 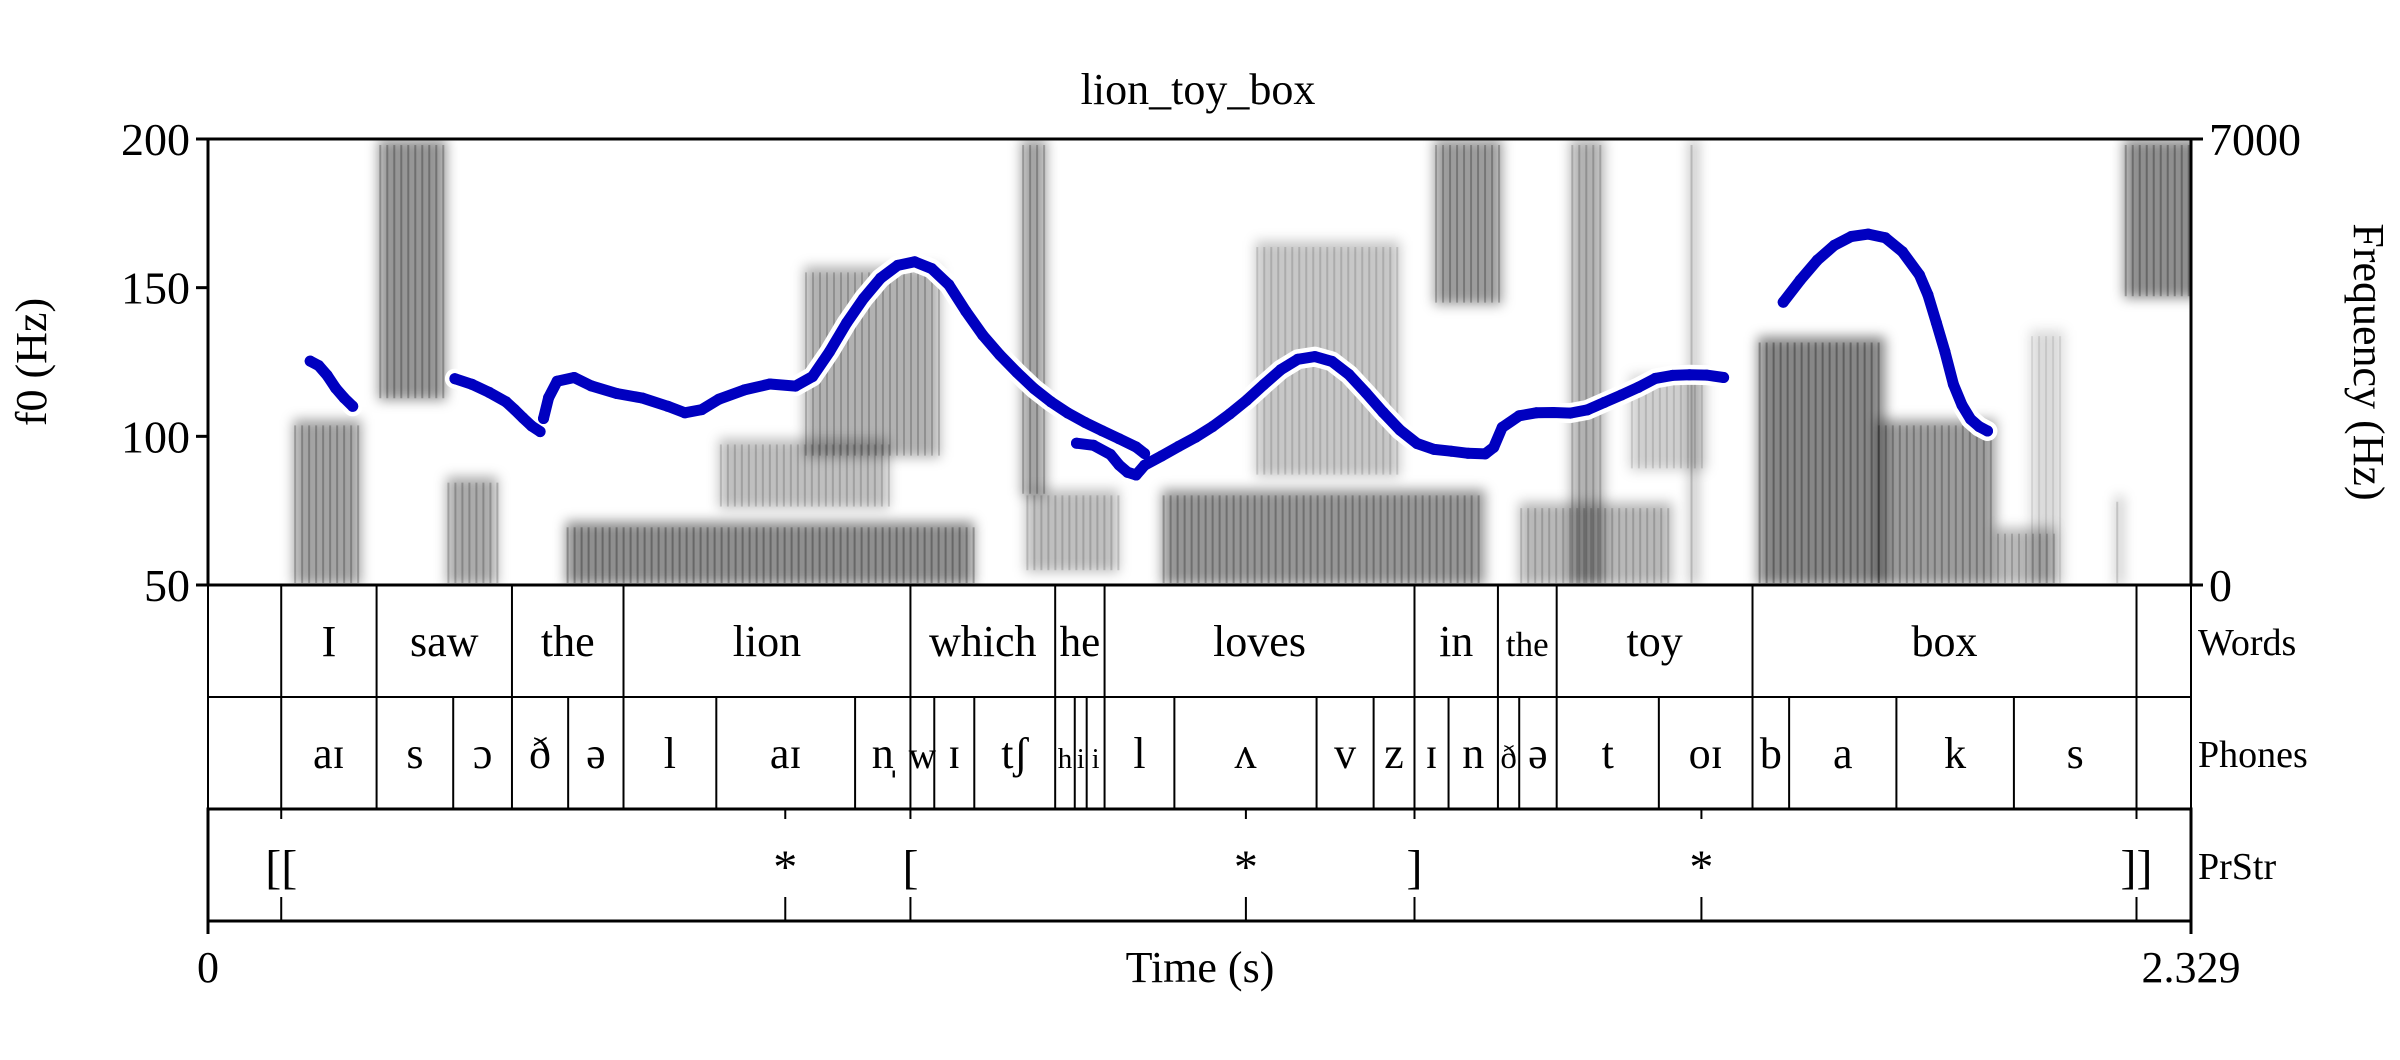 I want to click on tier-name: Words, so click(x=2247, y=643).